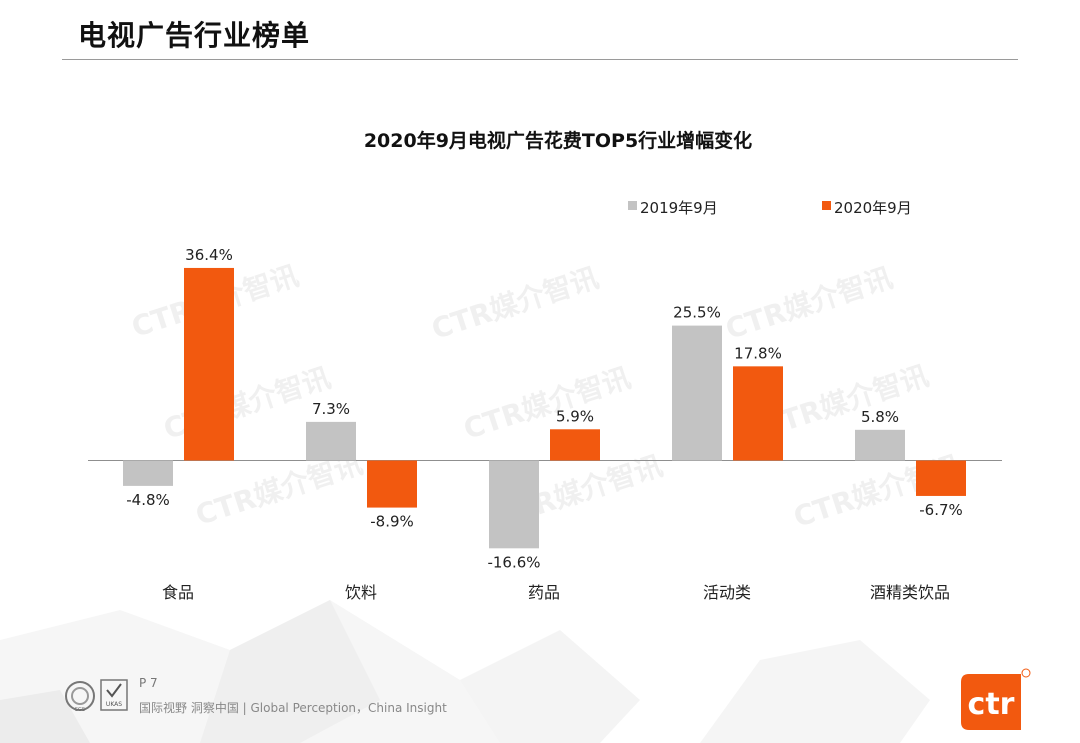 This screenshot has height=743, width=1080. I want to click on data-label: 36.4%, so click(209, 255).